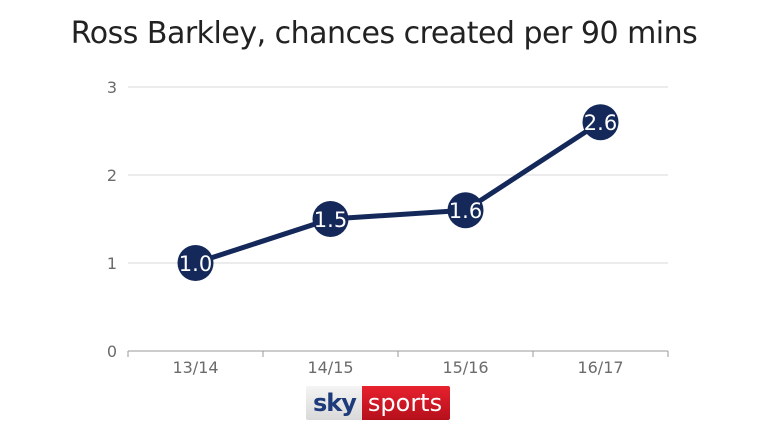  Describe the element at coordinates (112, 263) in the screenshot. I see `y-tick-label: 1` at that location.